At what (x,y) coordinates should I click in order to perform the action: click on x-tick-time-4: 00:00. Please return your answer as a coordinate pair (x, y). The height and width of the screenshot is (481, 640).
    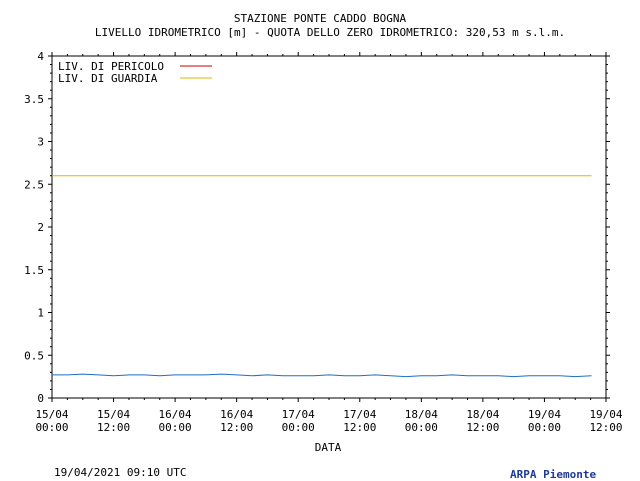
    Looking at the image, I should click on (298, 427).